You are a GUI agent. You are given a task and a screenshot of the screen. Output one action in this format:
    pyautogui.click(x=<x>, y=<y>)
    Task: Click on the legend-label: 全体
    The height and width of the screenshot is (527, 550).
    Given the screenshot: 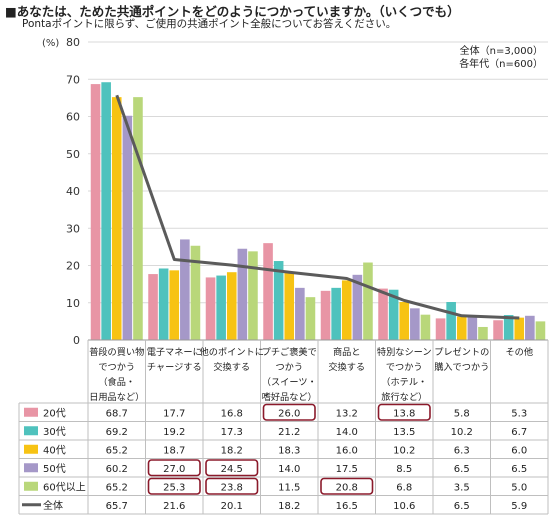 What is the action you would take?
    pyautogui.click(x=53, y=505)
    